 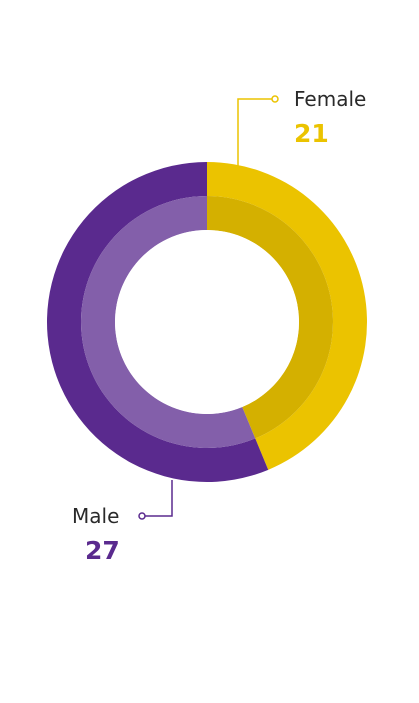 I want to click on slice-male-inner, so click(x=168, y=322).